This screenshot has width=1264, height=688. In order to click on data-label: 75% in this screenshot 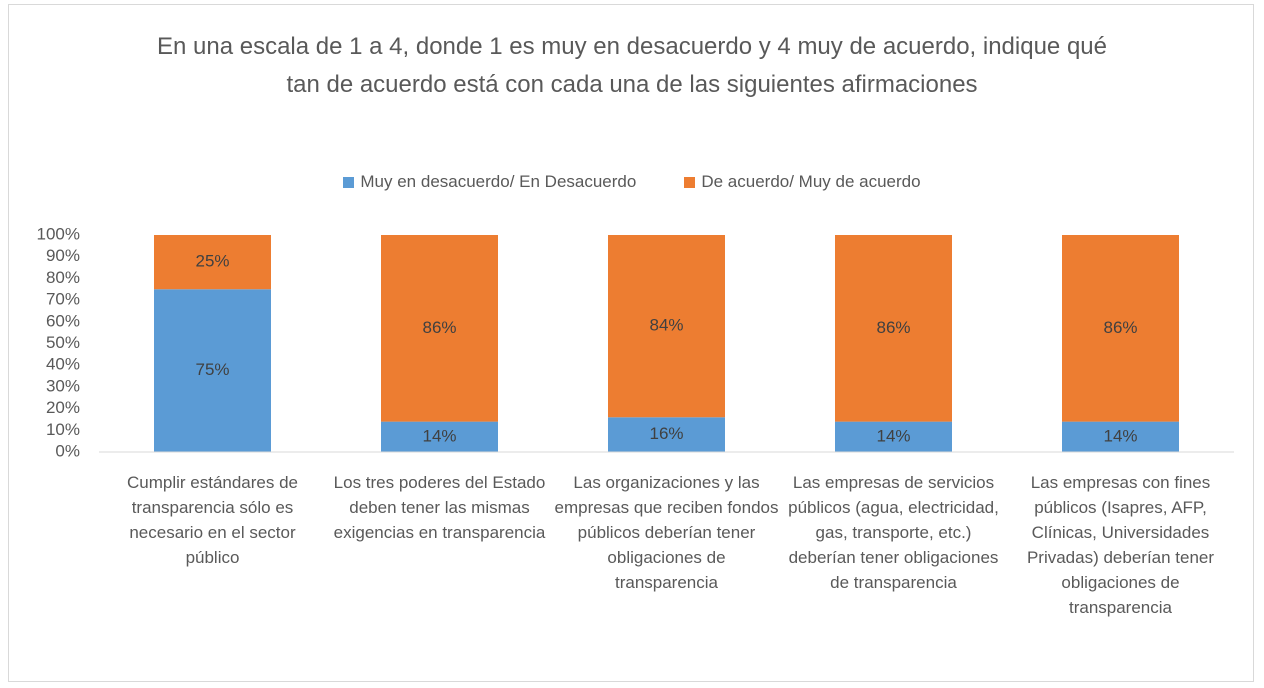, I will do `click(212, 369)`.